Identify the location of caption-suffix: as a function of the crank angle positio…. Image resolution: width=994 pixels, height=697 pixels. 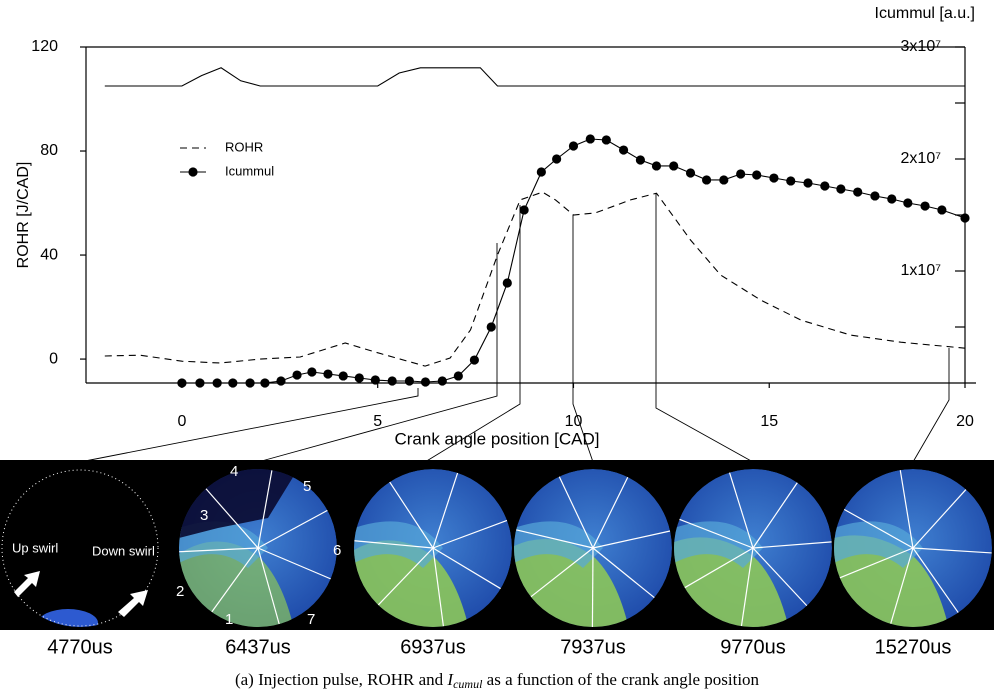
(620, 679).